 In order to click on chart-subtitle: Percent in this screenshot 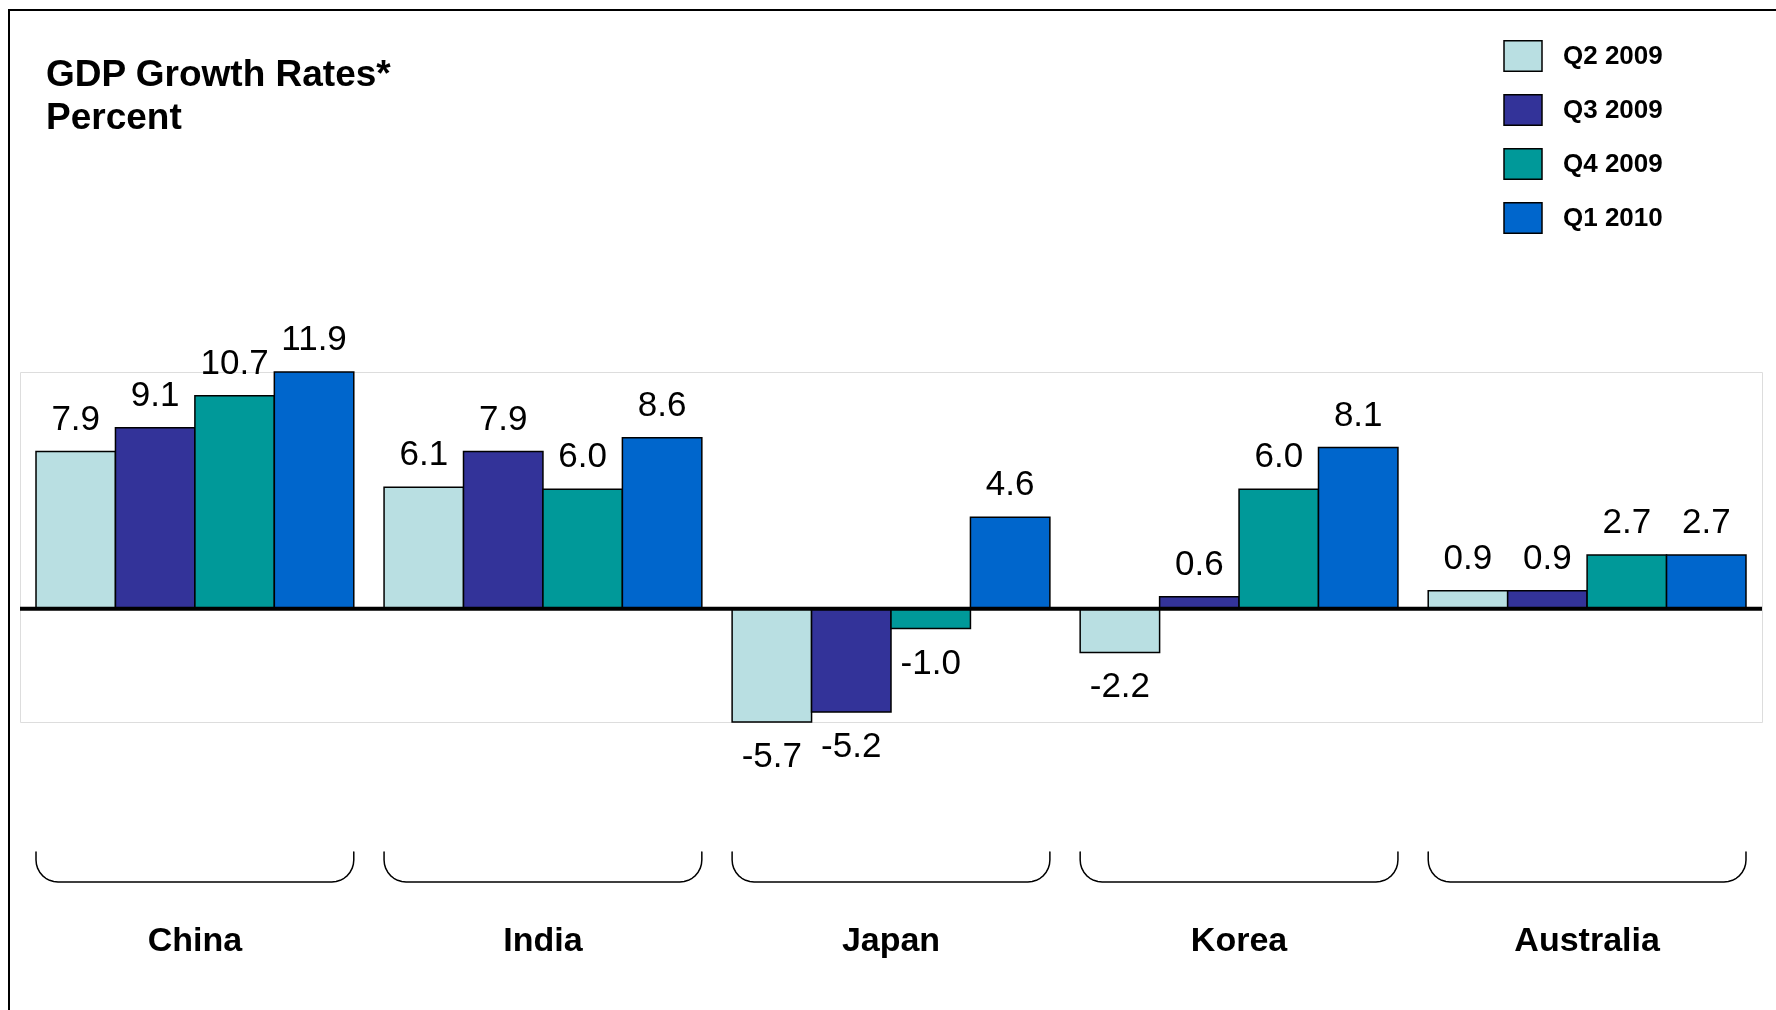, I will do `click(114, 116)`.